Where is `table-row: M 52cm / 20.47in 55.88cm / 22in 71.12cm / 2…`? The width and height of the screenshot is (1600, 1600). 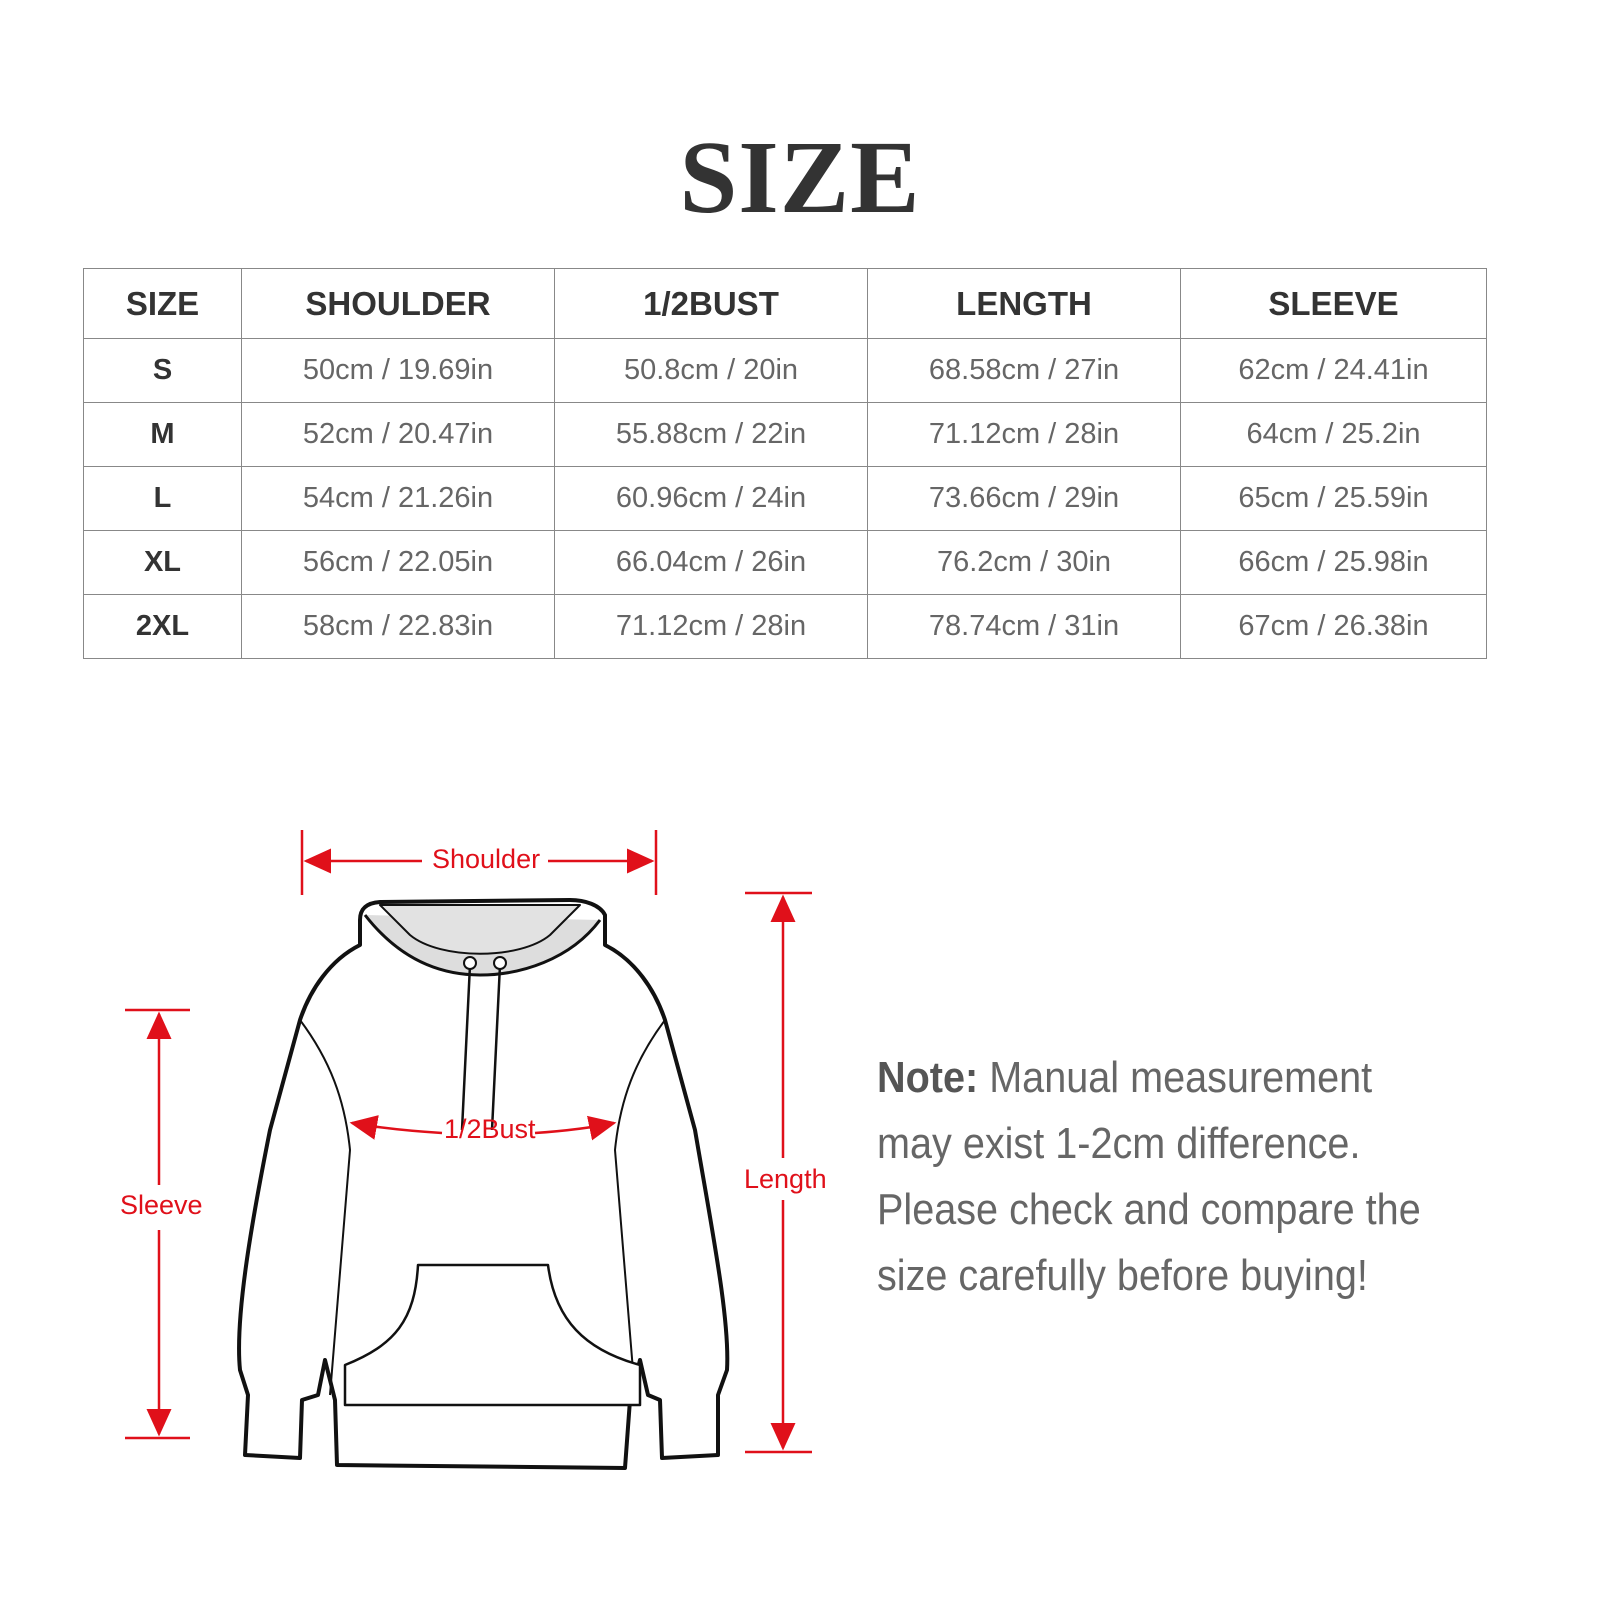
table-row: M 52cm / 20.47in 55.88cm / 22in 71.12cm / 2… is located at coordinates (785, 434).